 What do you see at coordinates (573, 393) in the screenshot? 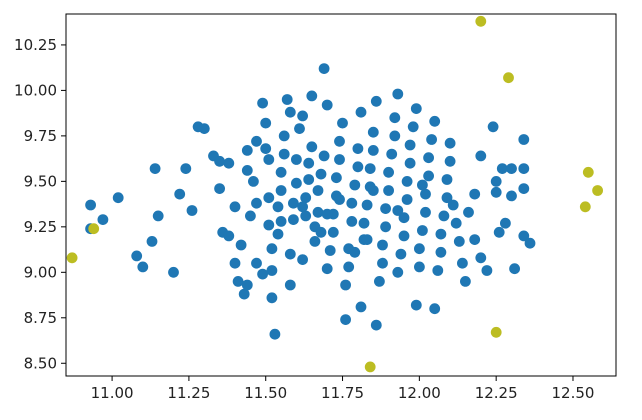
I see `x-tick-label: 12.50` at bounding box center [573, 393].